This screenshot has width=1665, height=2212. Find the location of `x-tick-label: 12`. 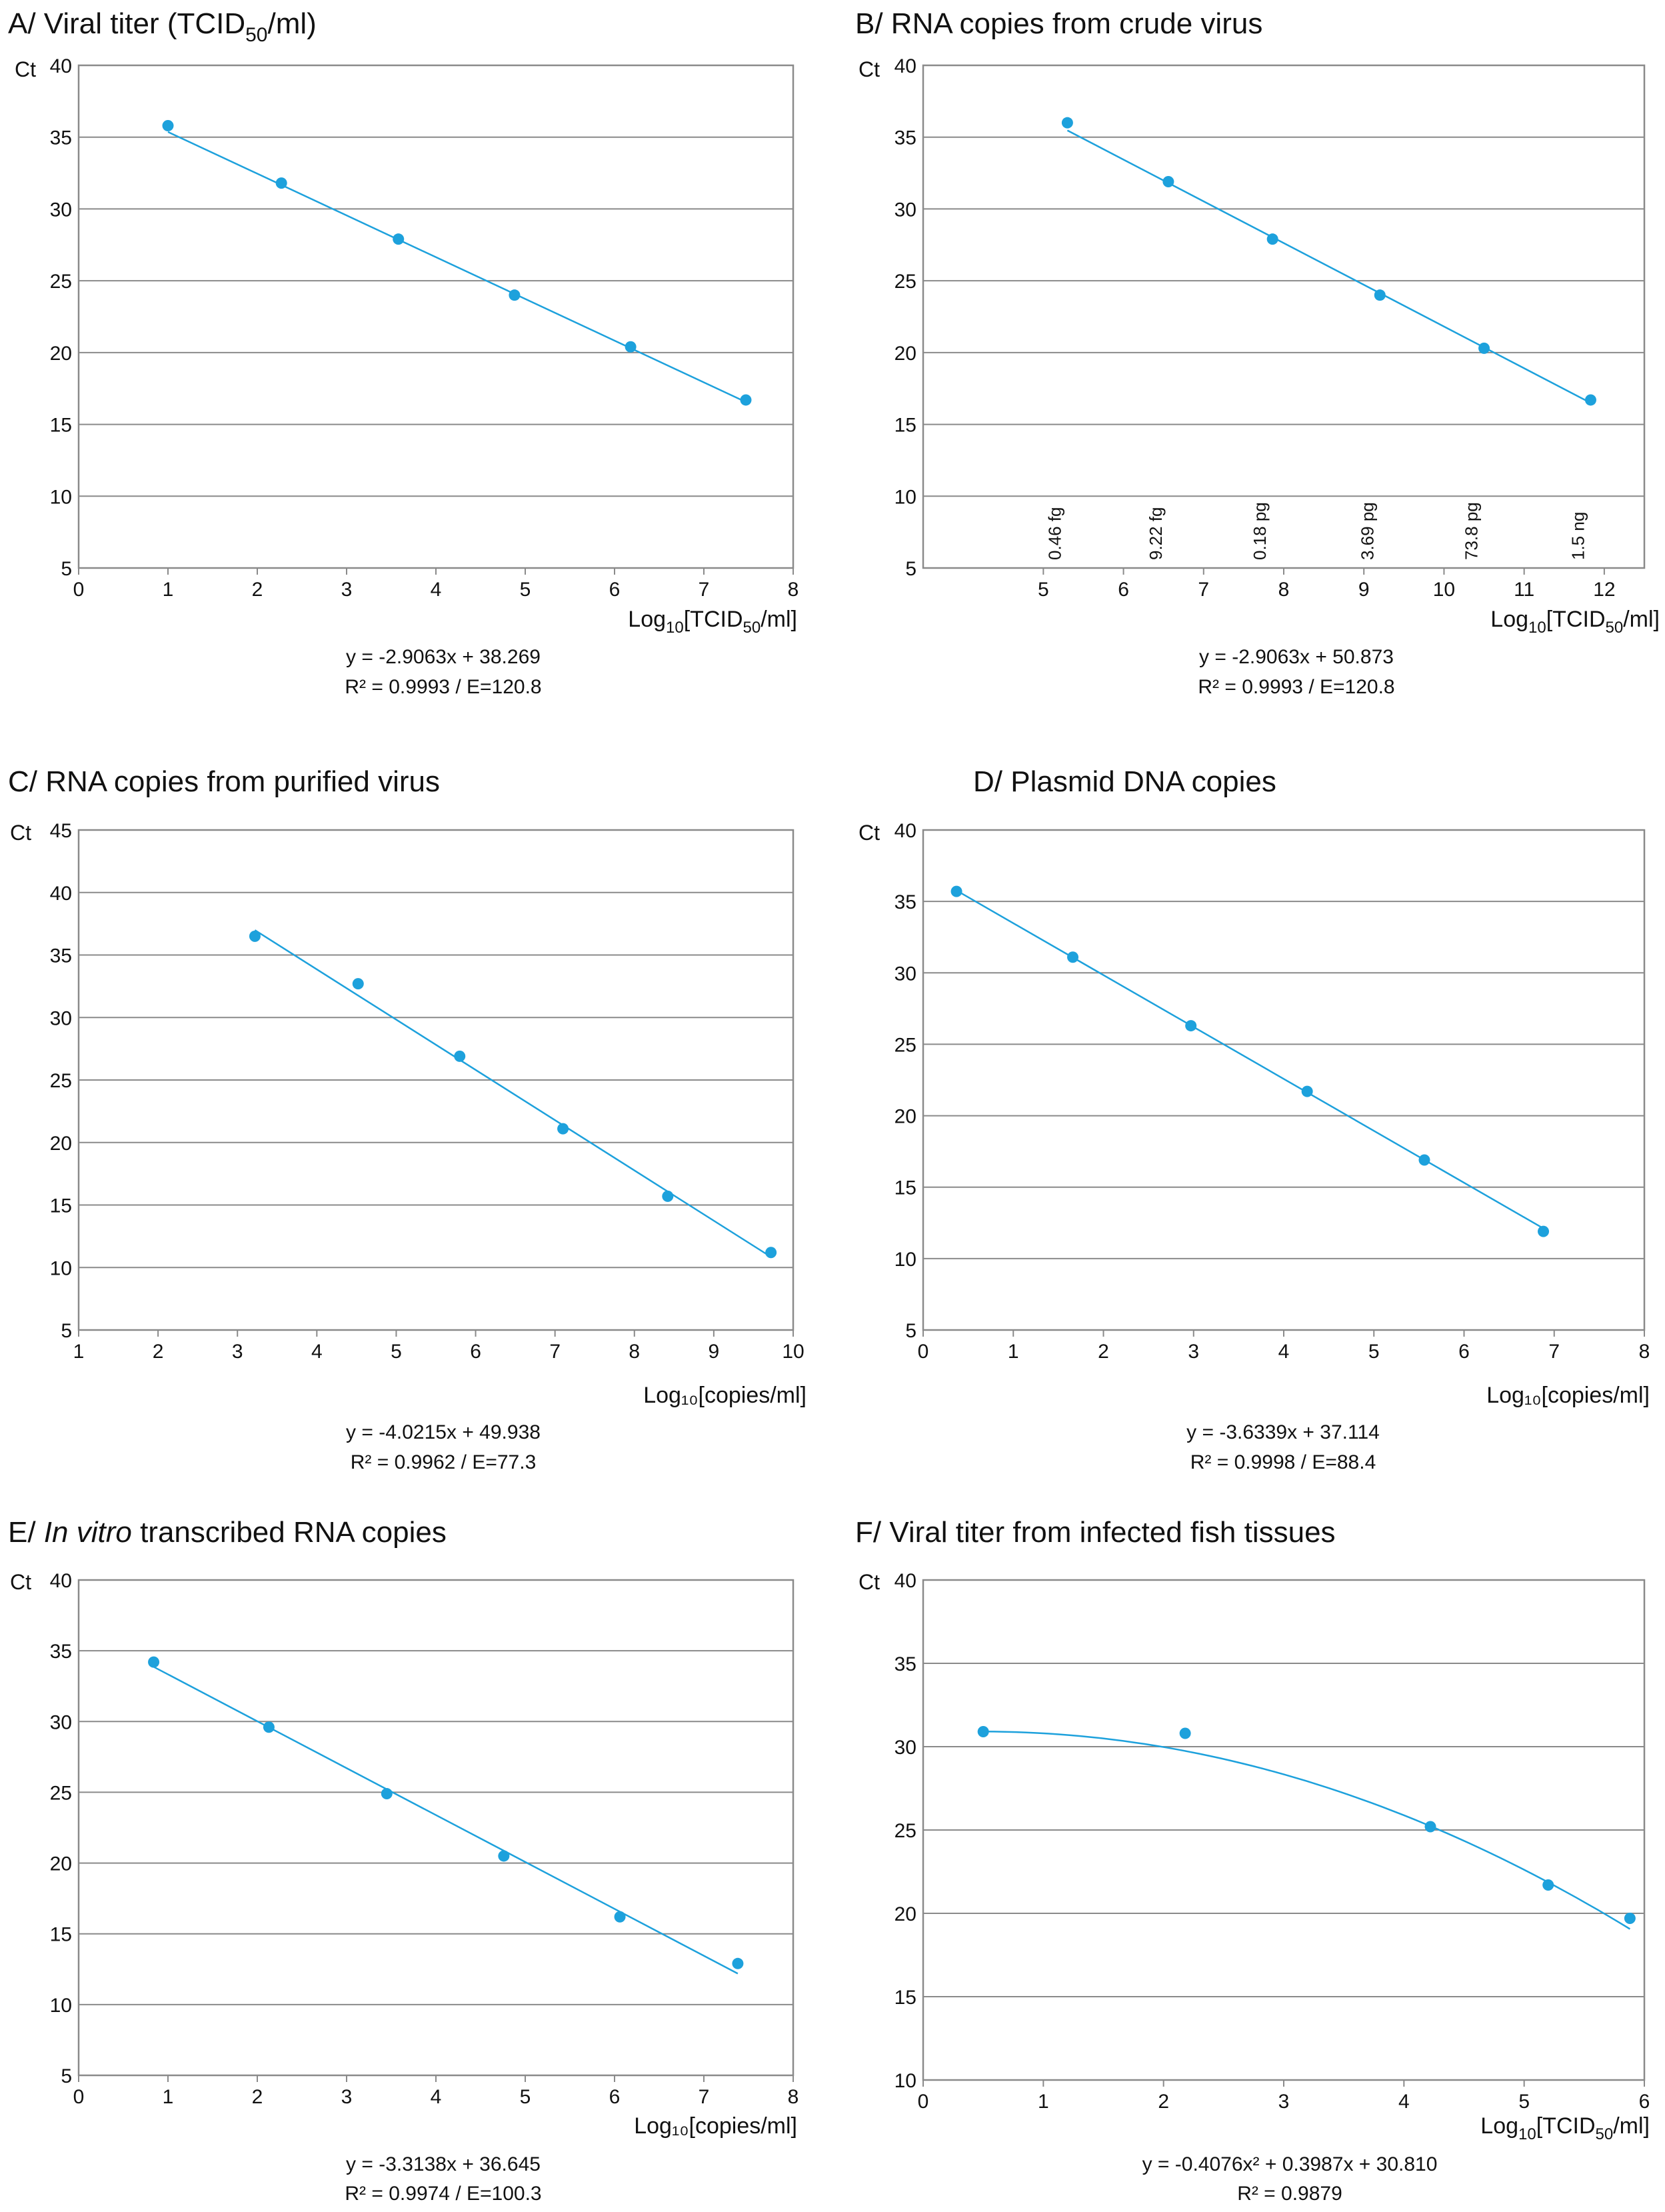

x-tick-label: 12 is located at coordinates (1604, 590).